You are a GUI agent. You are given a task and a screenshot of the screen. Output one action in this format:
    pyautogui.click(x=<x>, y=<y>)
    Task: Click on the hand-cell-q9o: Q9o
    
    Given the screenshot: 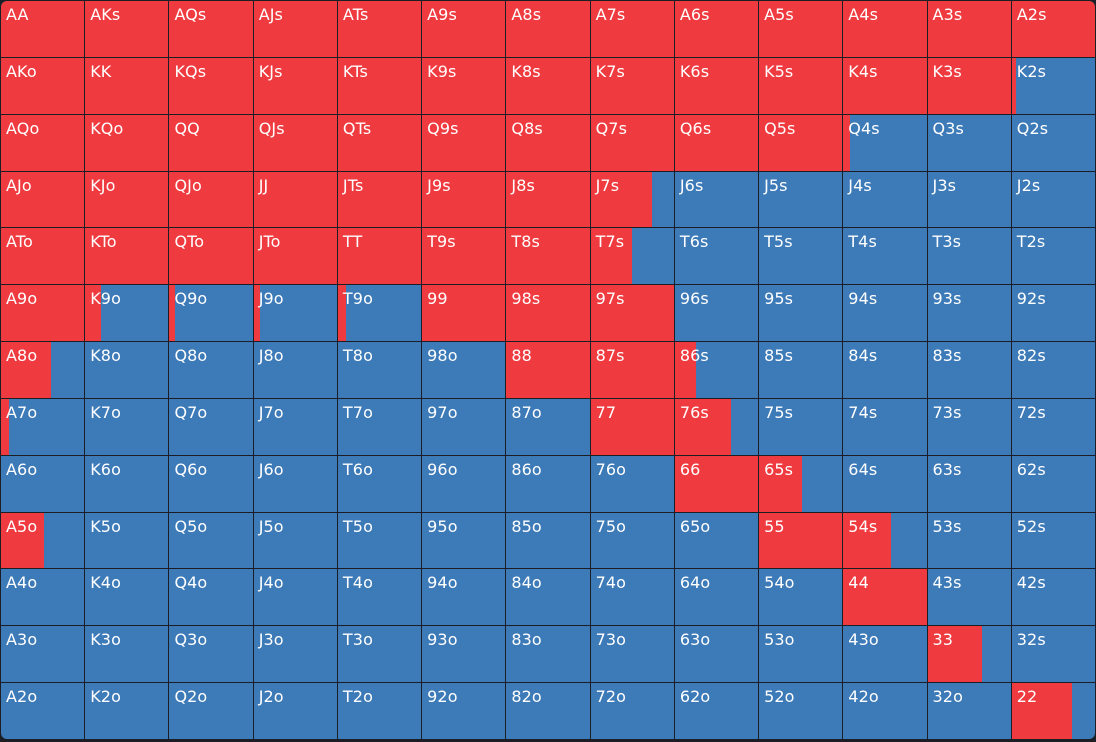 What is the action you would take?
    pyautogui.click(x=211, y=313)
    